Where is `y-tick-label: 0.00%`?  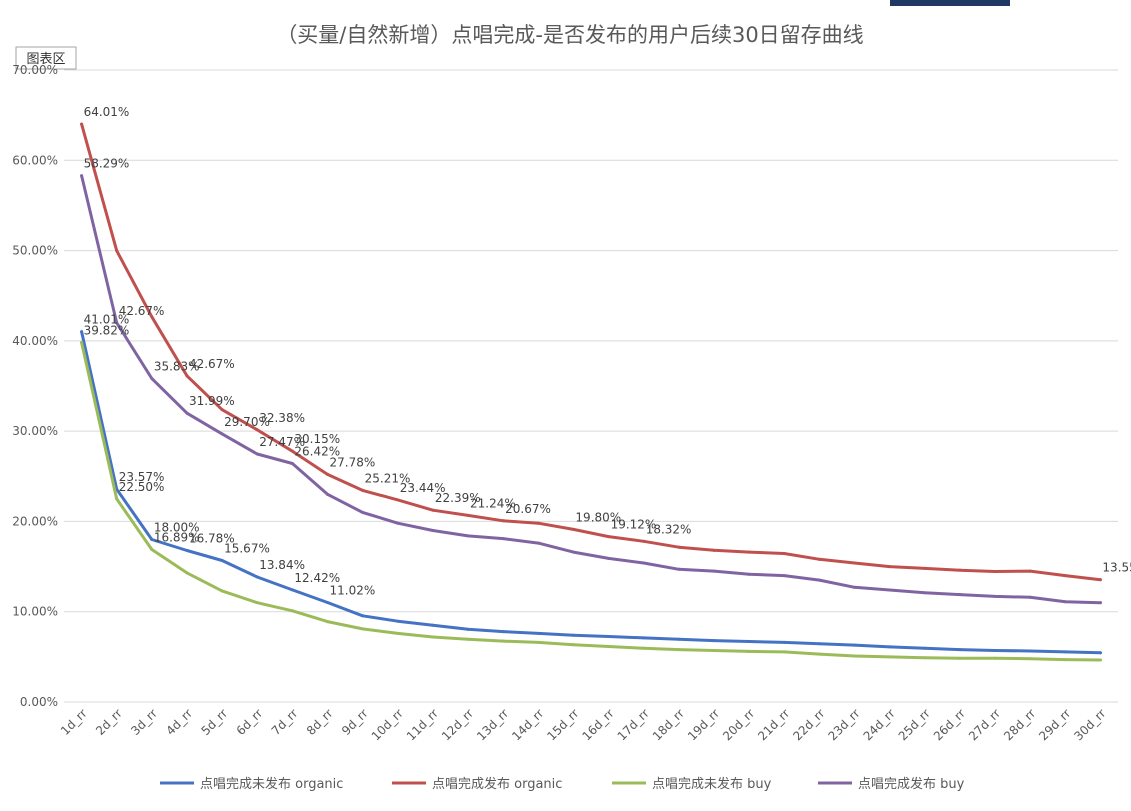 y-tick-label: 0.00% is located at coordinates (39, 702).